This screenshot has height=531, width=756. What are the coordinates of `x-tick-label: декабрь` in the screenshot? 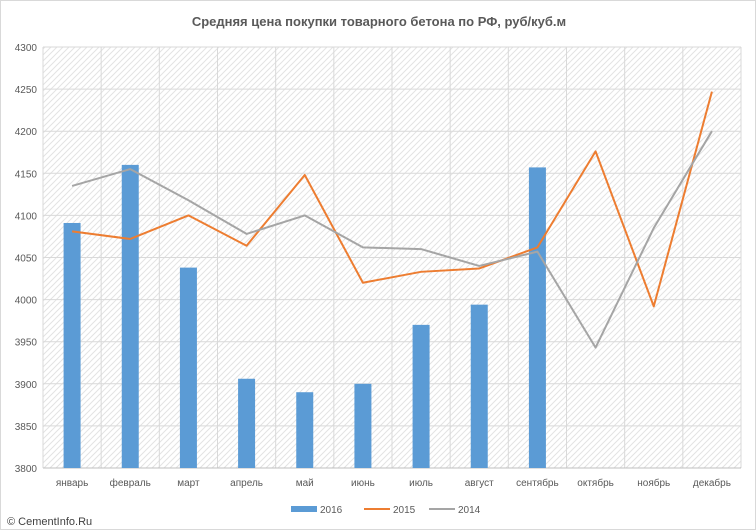 It's located at (712, 483).